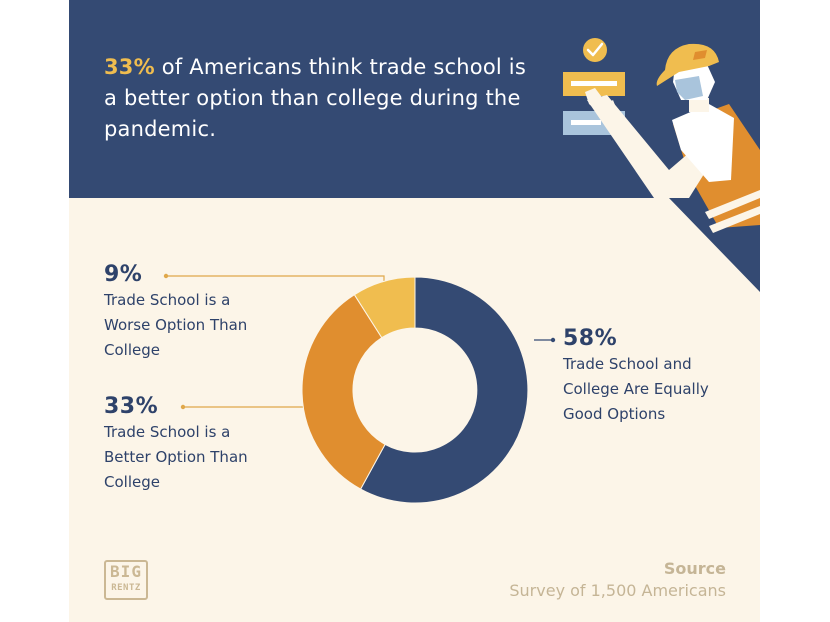  I want to click on worker-illustration, so click(661, 165).